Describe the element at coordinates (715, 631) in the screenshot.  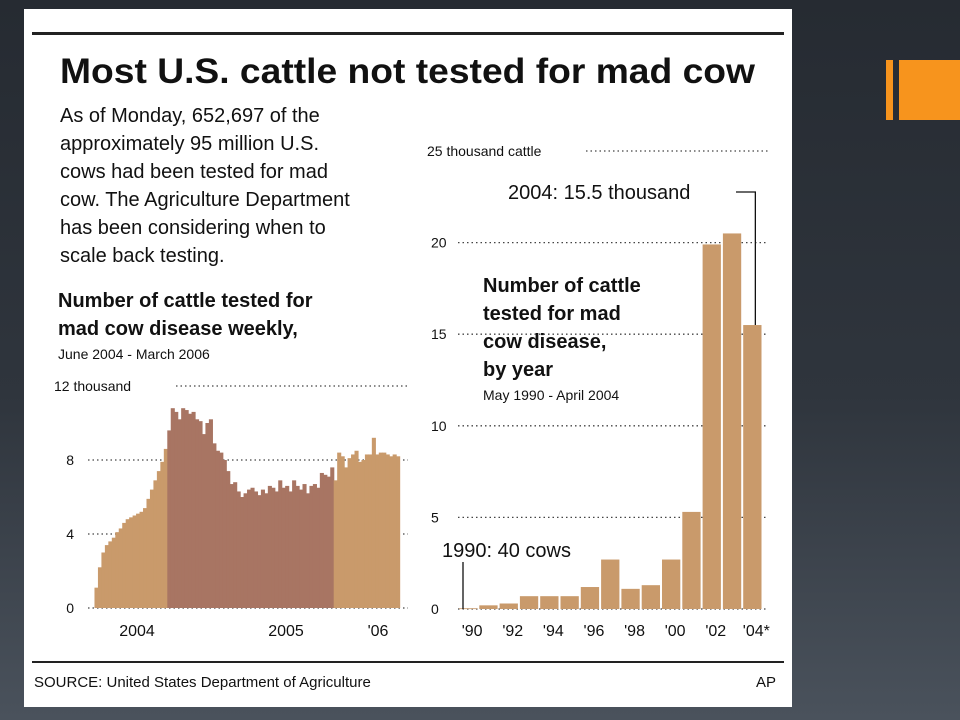
I see `yearly-x-tick-label: '02` at that location.